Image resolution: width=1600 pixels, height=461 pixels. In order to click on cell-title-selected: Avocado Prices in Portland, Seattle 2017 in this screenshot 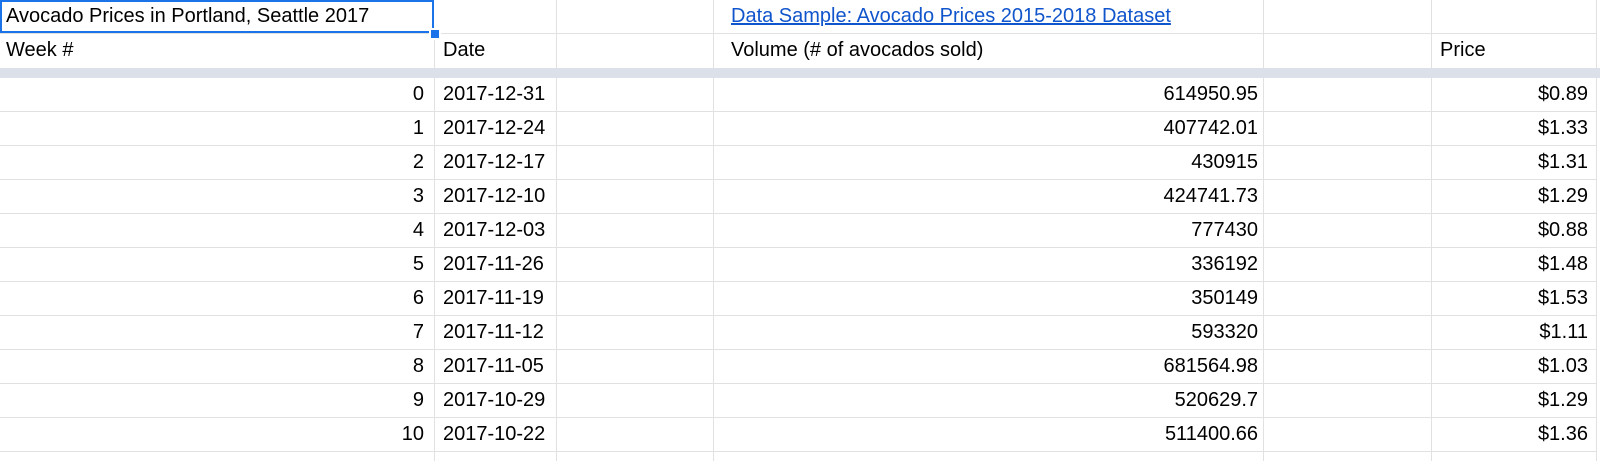, I will do `click(220, 20)`.